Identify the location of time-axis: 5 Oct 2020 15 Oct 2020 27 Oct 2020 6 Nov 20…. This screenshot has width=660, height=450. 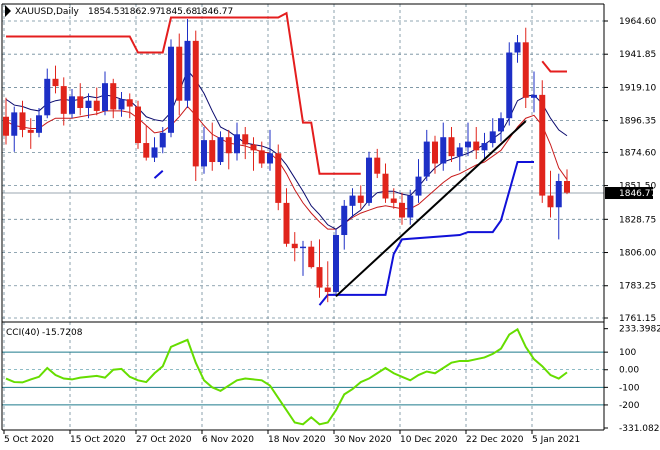
(291, 437).